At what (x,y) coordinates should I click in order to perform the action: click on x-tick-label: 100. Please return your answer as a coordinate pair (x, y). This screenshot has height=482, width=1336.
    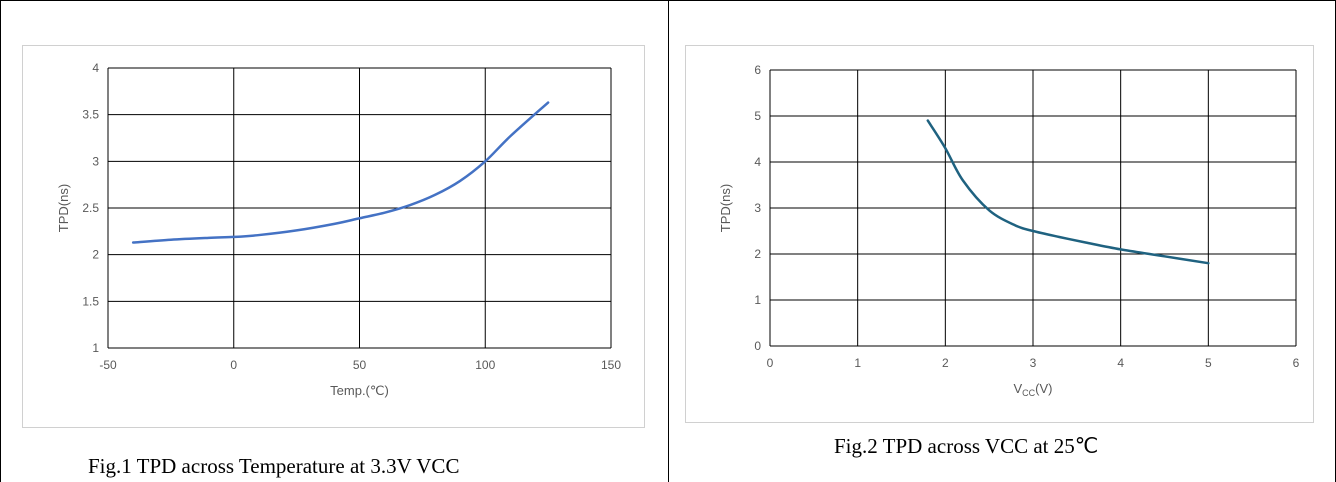
    Looking at the image, I should click on (485, 365).